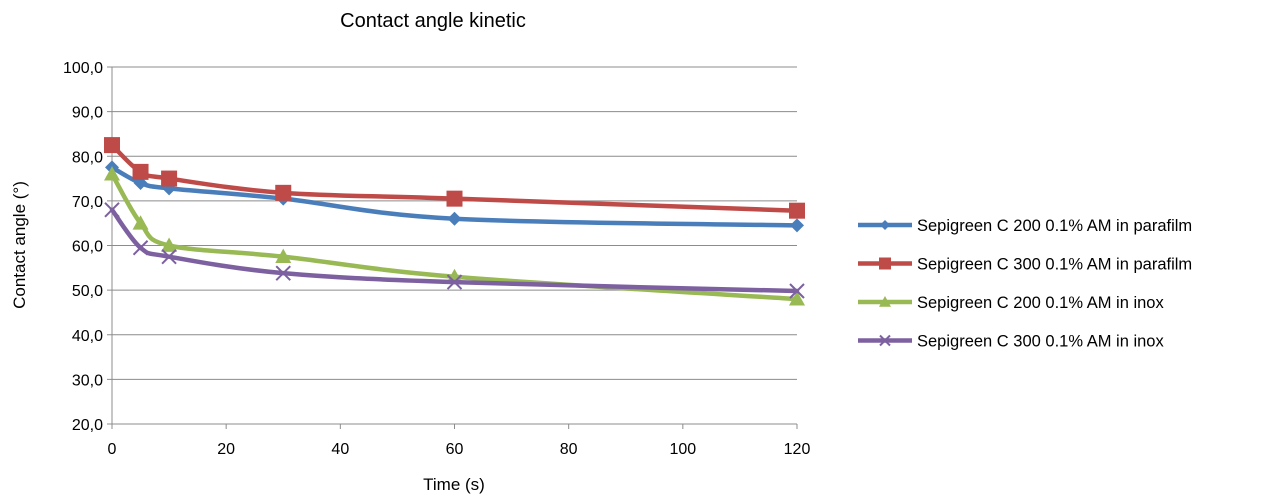 The image size is (1287, 502). Describe the element at coordinates (226, 449) in the screenshot. I see `x-tick-label: 20` at that location.